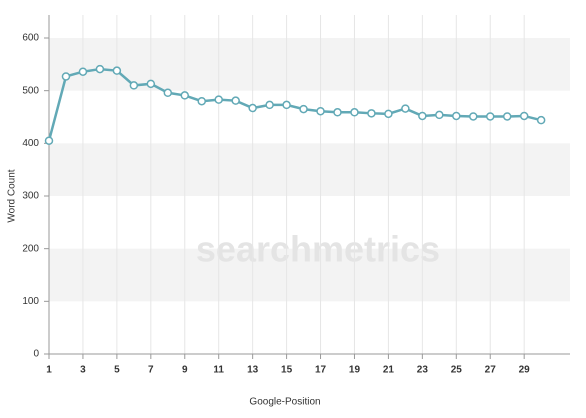 Image resolution: width=586 pixels, height=418 pixels. Describe the element at coordinates (117, 370) in the screenshot. I see `x-tick-label: 5` at that location.